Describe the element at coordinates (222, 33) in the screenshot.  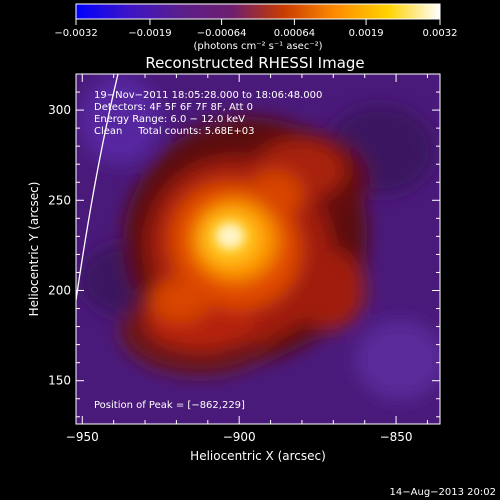
I see `colorbar-tick-label: −0.00064` at that location.